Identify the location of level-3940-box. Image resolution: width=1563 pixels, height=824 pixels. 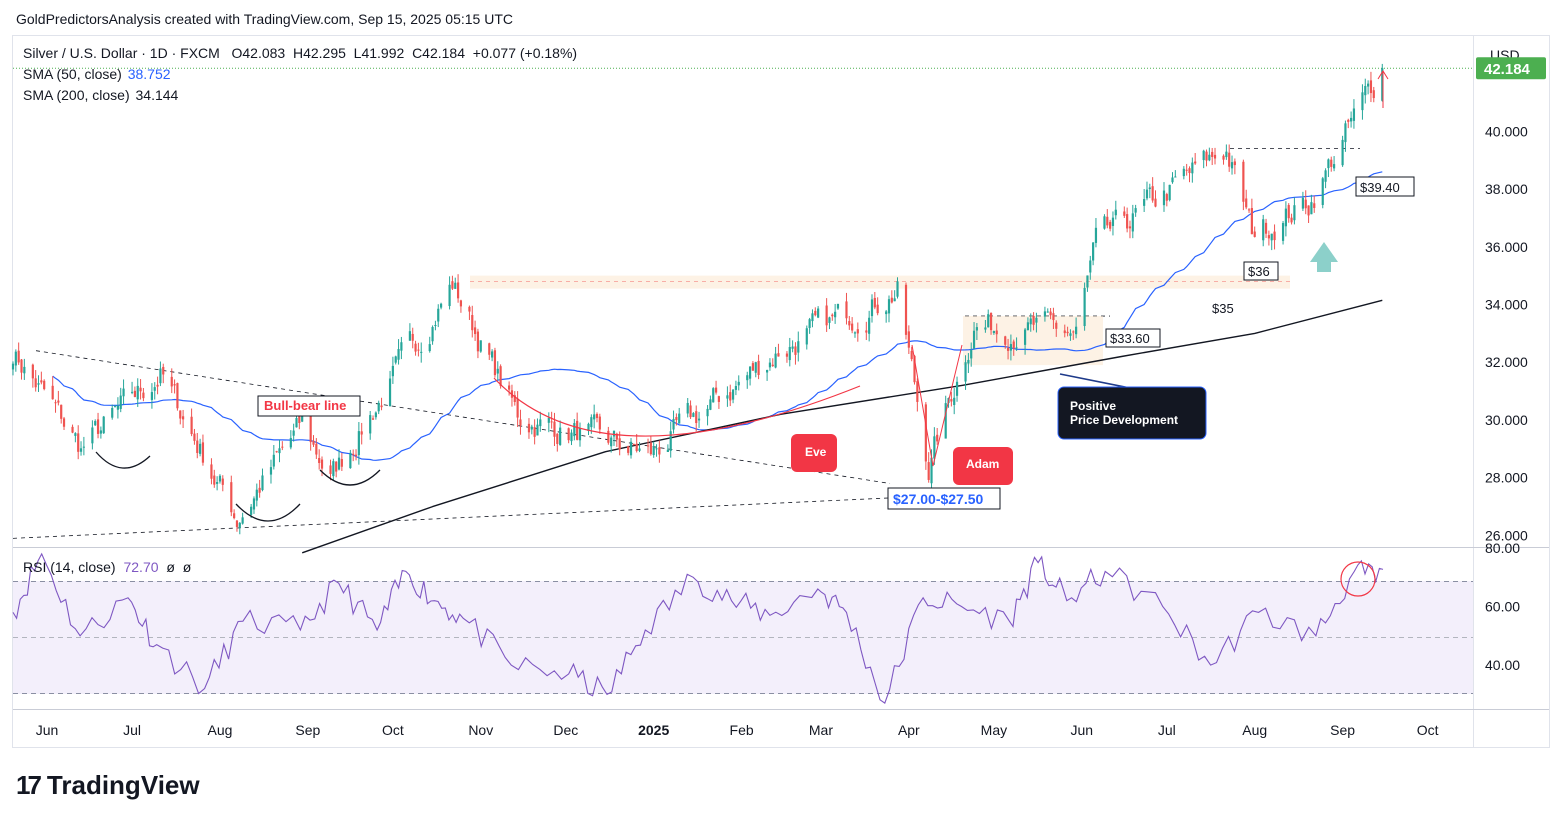
(1385, 186).